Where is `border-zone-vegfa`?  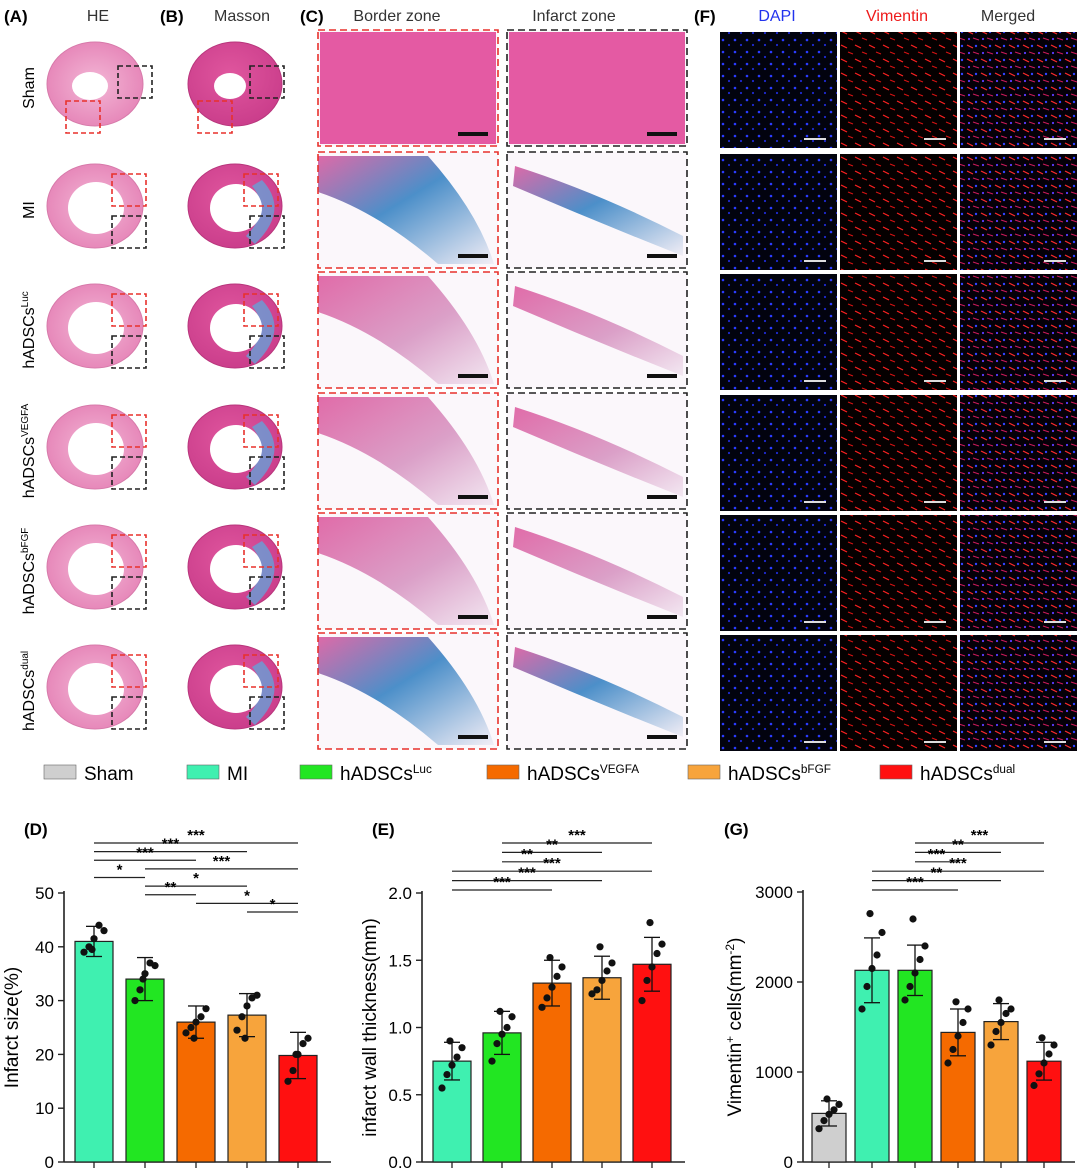
border-zone-vegfa is located at coordinates (408, 451).